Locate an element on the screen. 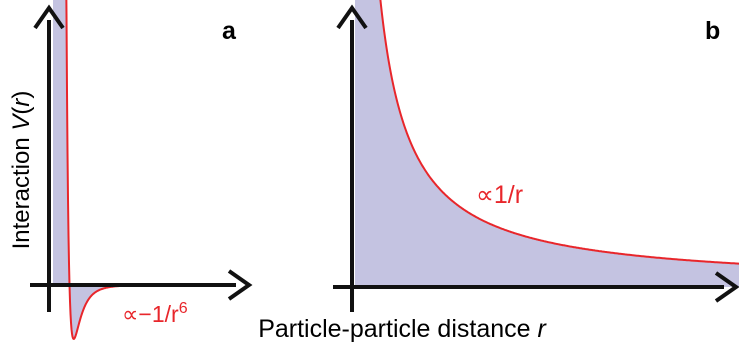 This screenshot has height=346, width=739. panel-b-annotation: ∝1/r is located at coordinates (499, 195).